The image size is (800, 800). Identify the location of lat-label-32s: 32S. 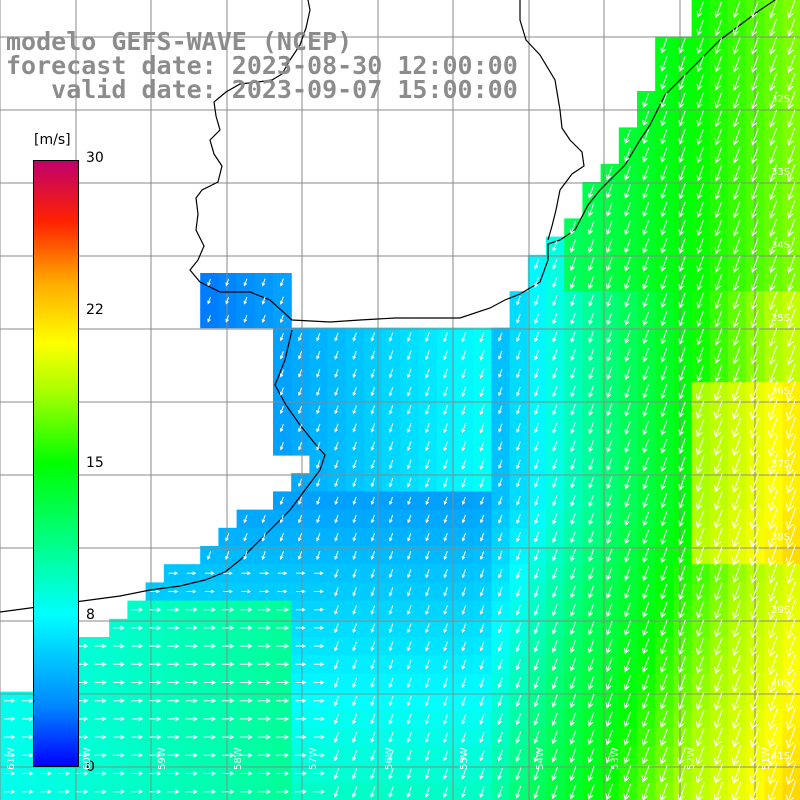
(781, 99).